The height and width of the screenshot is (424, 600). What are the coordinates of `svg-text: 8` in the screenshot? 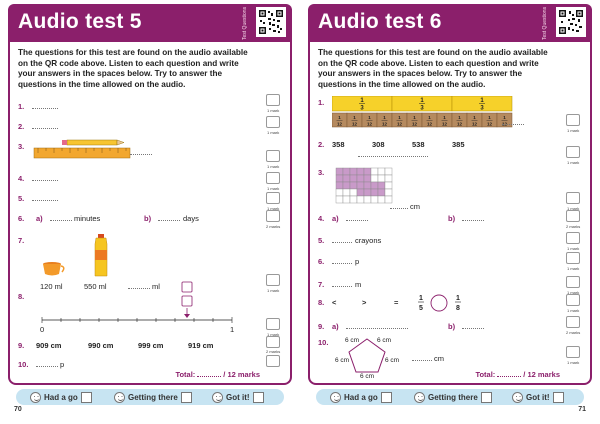 It's located at (458, 308).